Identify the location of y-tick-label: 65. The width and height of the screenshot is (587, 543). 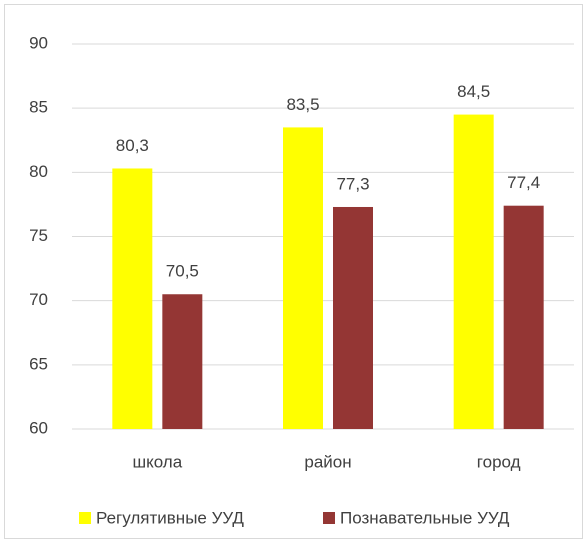
(38, 363).